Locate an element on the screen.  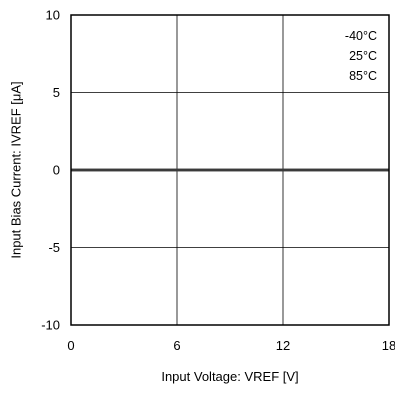
legend: -40°C 25°C 85°C is located at coordinates (361, 56).